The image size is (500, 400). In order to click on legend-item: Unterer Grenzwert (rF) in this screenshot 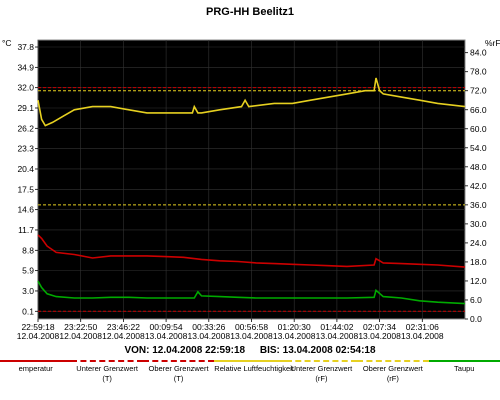, I will do `click(321, 372)`.